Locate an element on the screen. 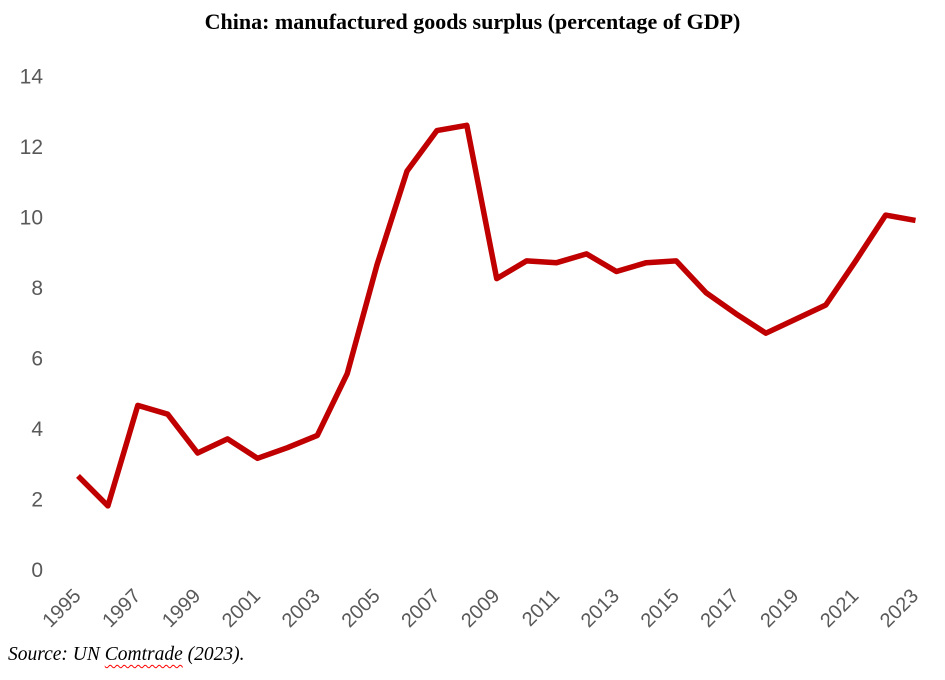 The width and height of the screenshot is (945, 680). x-axis-tick-label: 2021 is located at coordinates (839, 608).